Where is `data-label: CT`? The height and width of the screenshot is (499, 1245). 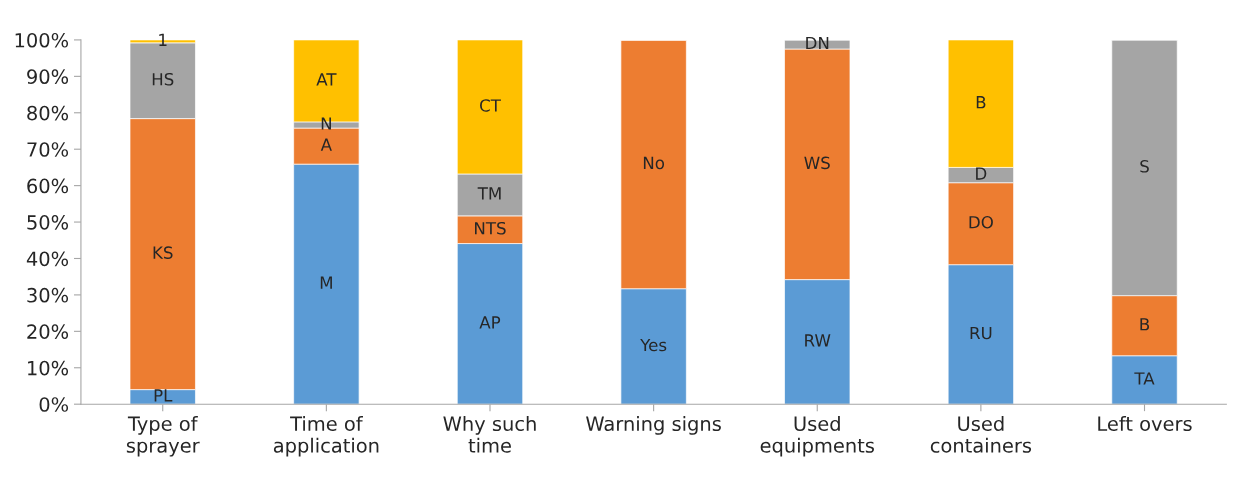 data-label: CT is located at coordinates (490, 105).